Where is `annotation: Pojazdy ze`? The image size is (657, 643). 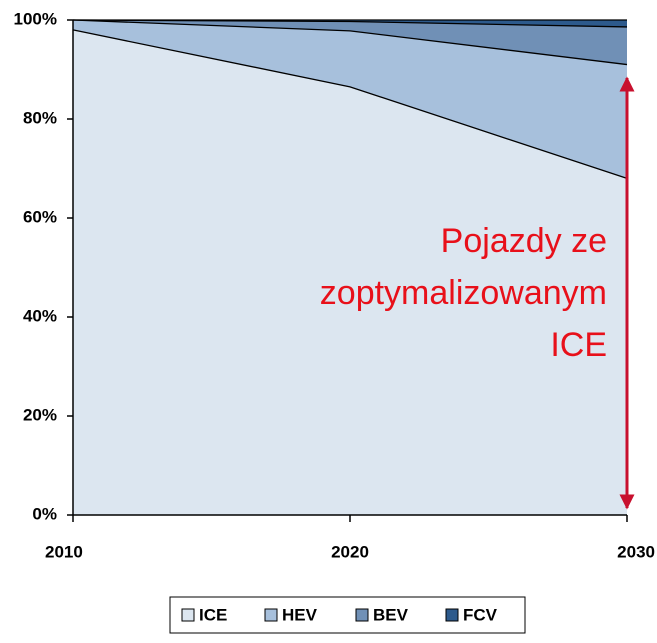
annotation: Pojazdy ze is located at coordinates (524, 241).